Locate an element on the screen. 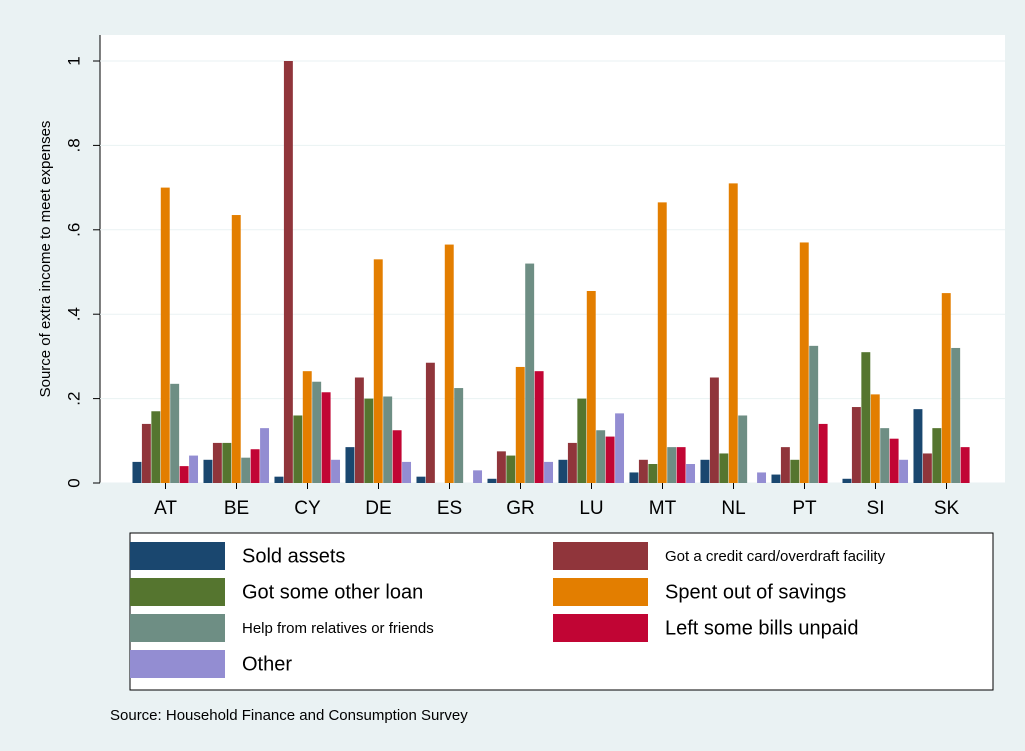 This screenshot has width=1025, height=751. legend-label: Left some bills unpaid is located at coordinates (761, 628).